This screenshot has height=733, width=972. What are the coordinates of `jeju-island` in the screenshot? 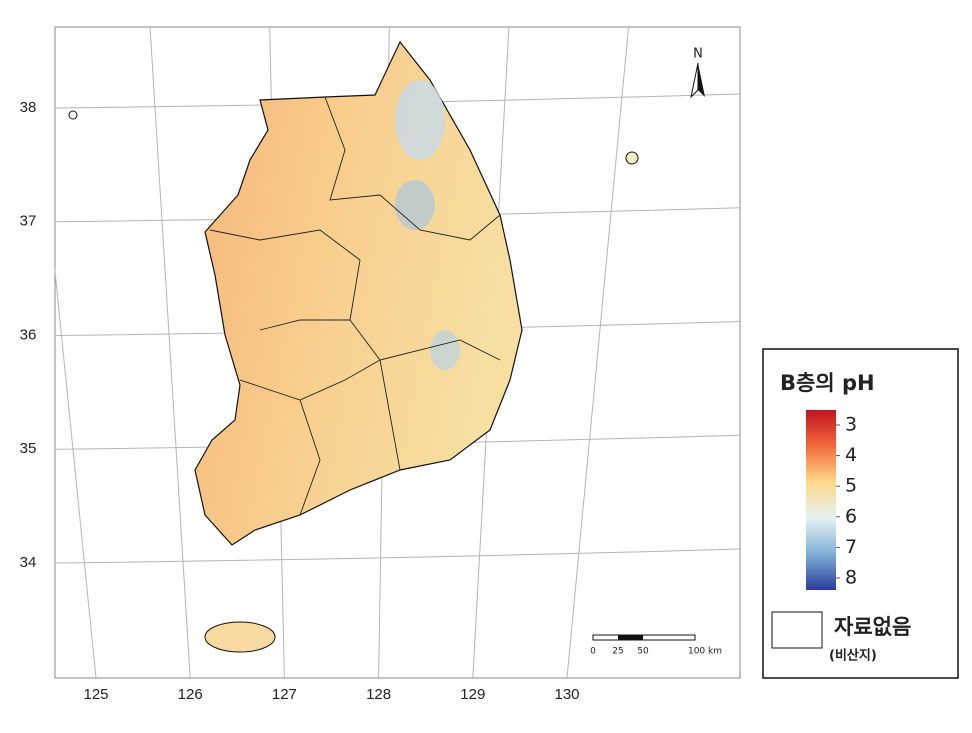 It's located at (240, 637).